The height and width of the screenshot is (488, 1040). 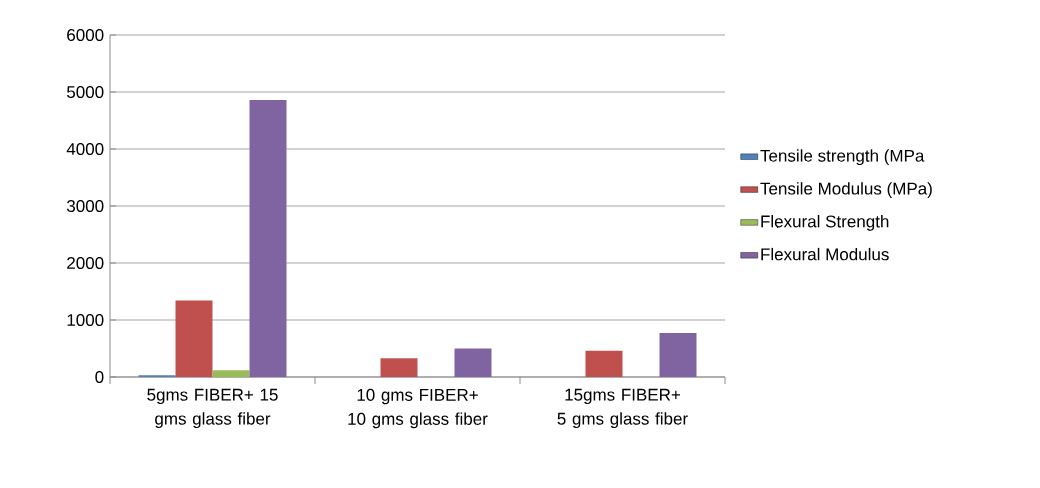 I want to click on x-tick-label: 10 gms FIBER+ 10 gms glass fiber, so click(x=418, y=408).